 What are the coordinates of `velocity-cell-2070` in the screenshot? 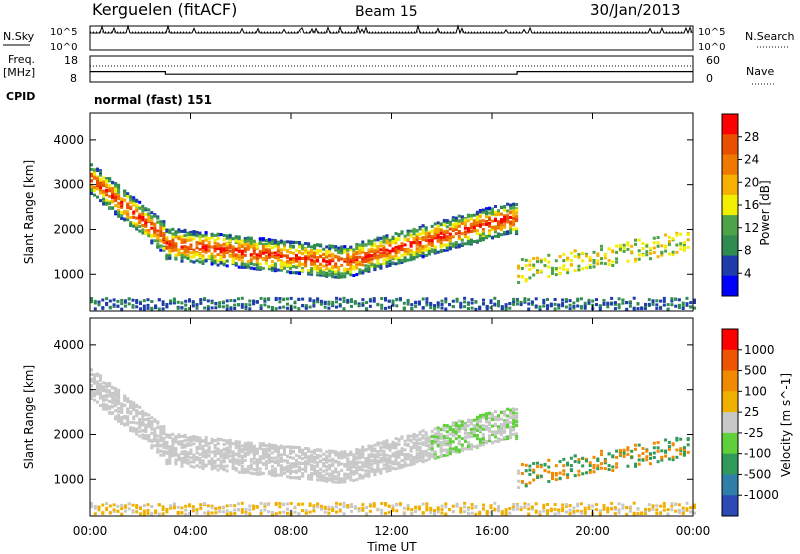 It's located at (193, 507).